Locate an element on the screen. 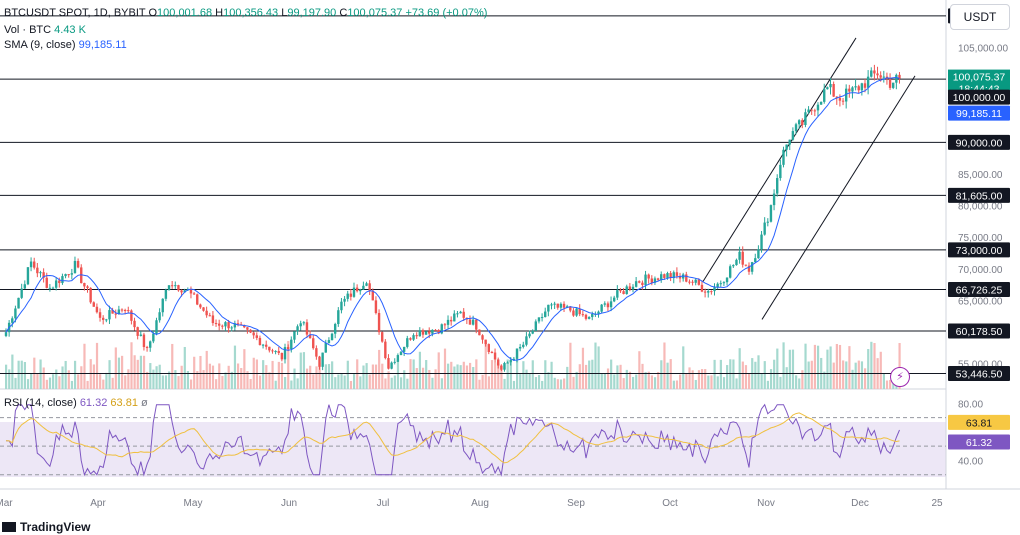  tradingview-logo: TradingView is located at coordinates (46, 527).